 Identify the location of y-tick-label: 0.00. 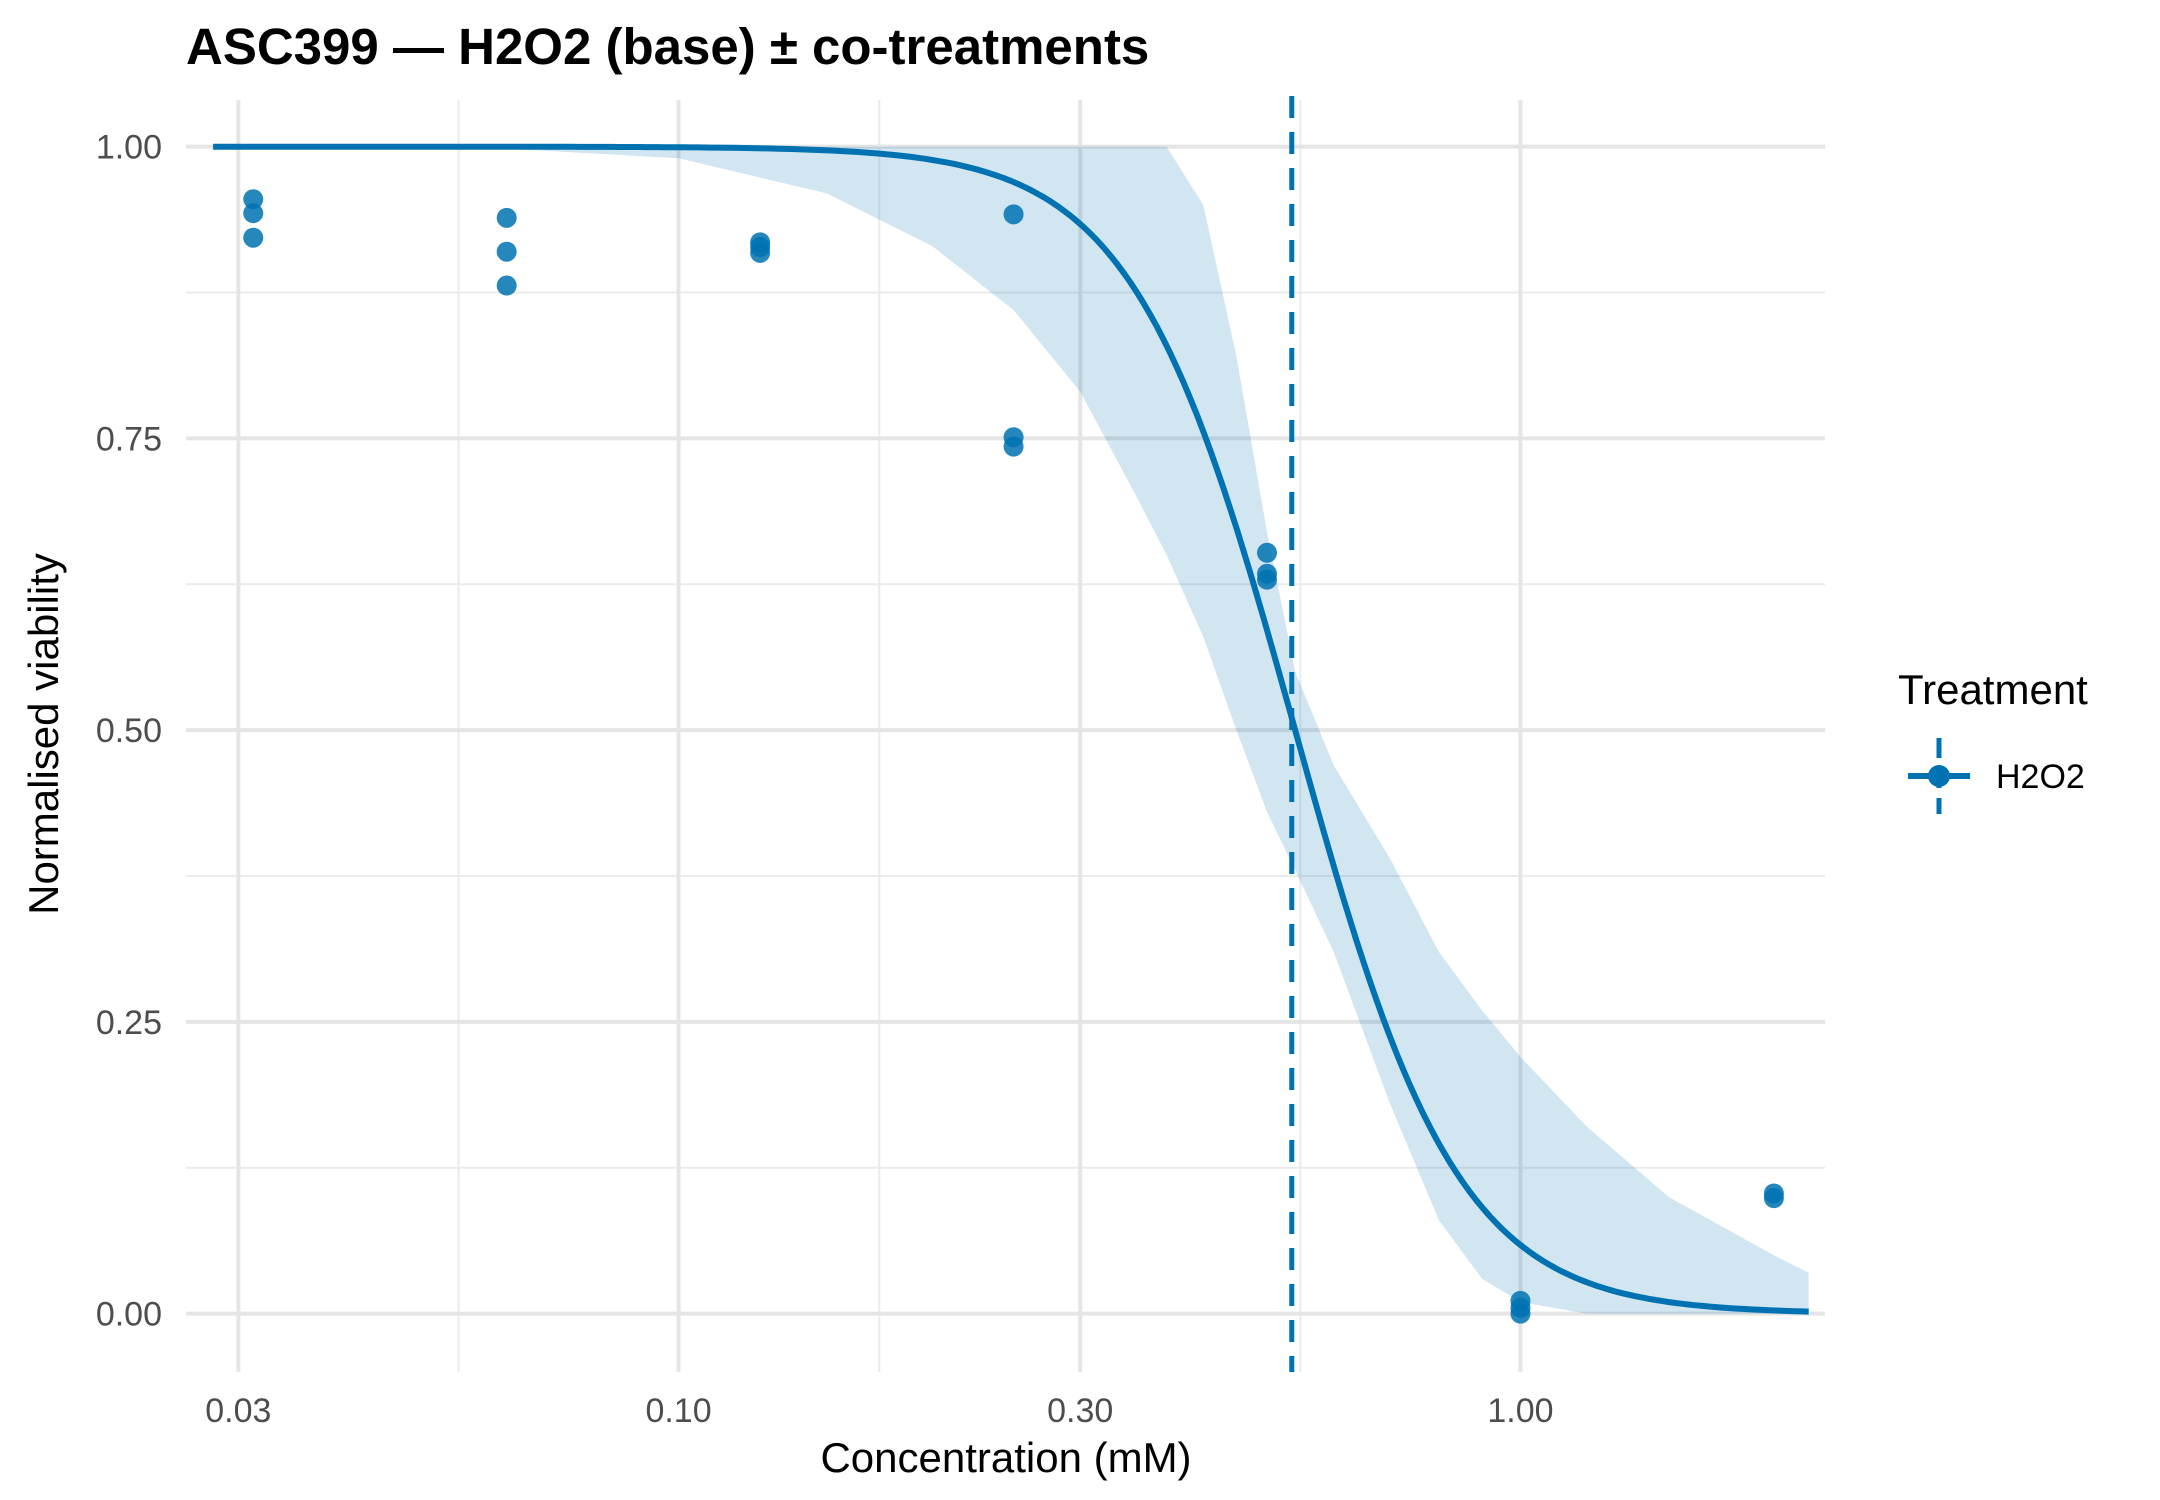
(129, 1315).